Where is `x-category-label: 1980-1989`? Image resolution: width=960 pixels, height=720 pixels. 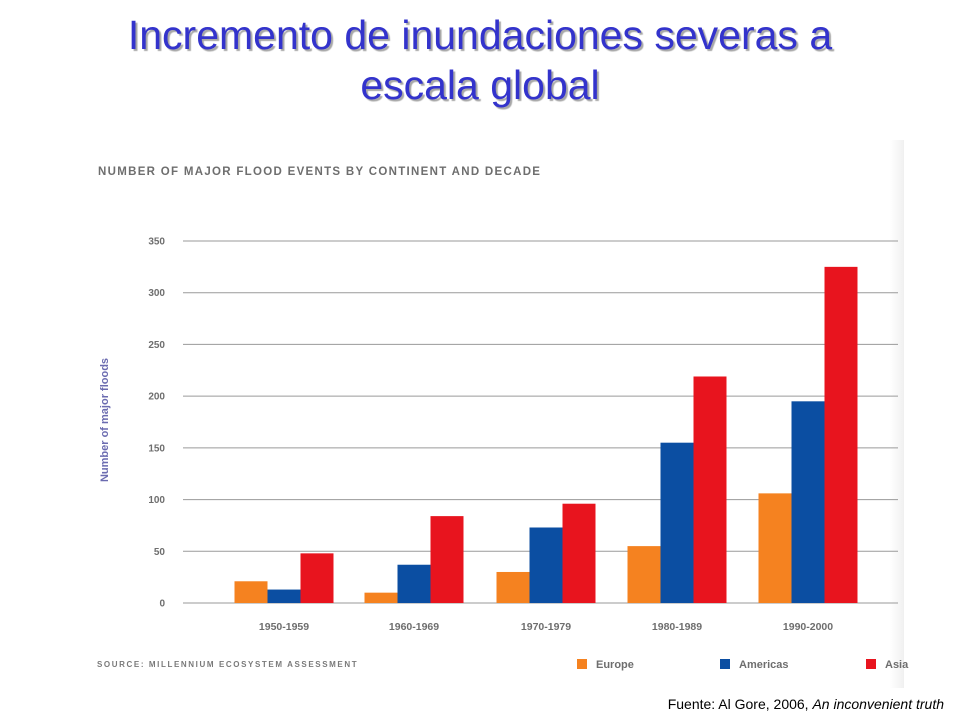
x-category-label: 1980-1989 is located at coordinates (677, 627).